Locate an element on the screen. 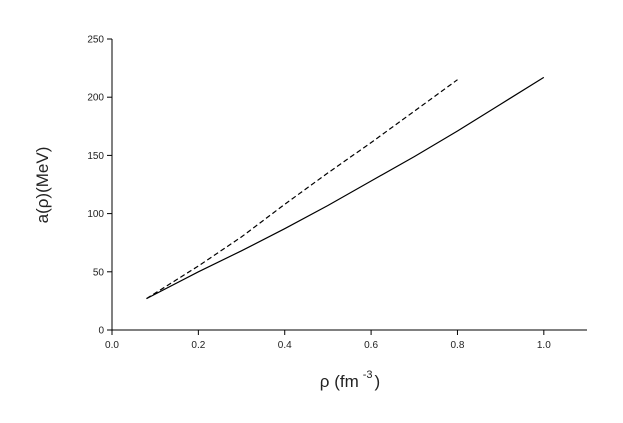 The width and height of the screenshot is (623, 423). y-tick-label: 150 is located at coordinates (95, 156).